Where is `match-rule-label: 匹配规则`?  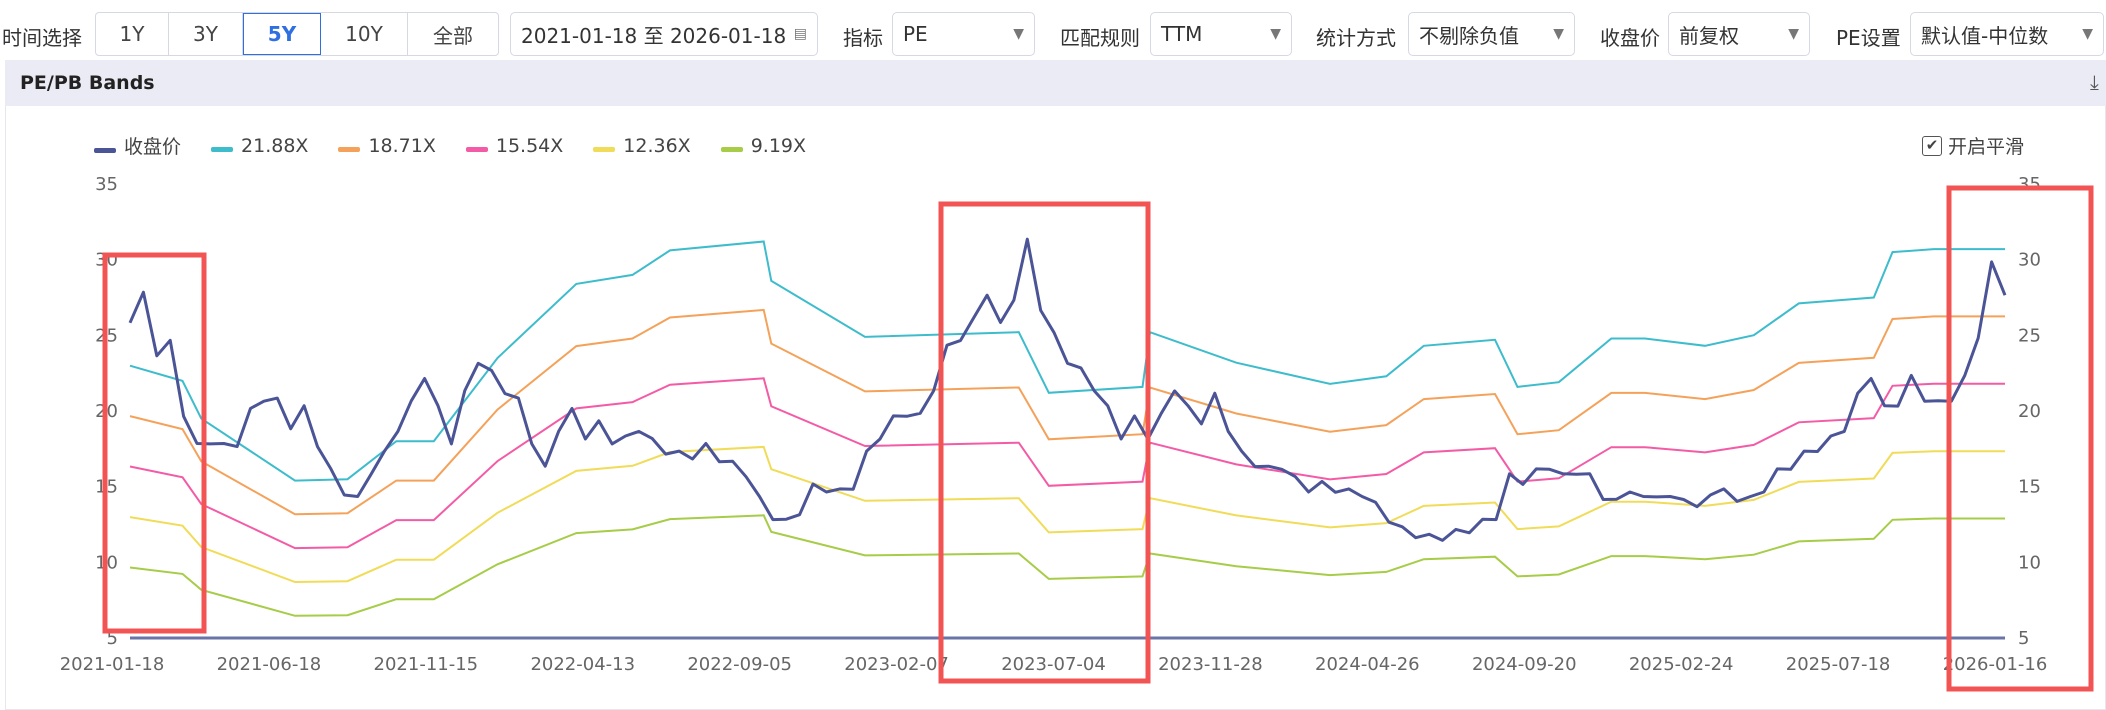
match-rule-label: 匹配规则 is located at coordinates (1100, 38).